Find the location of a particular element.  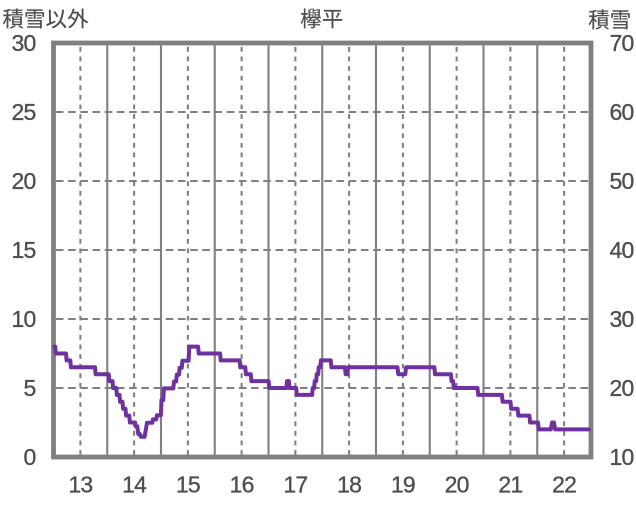

svg-text: 19 is located at coordinates (403, 485).